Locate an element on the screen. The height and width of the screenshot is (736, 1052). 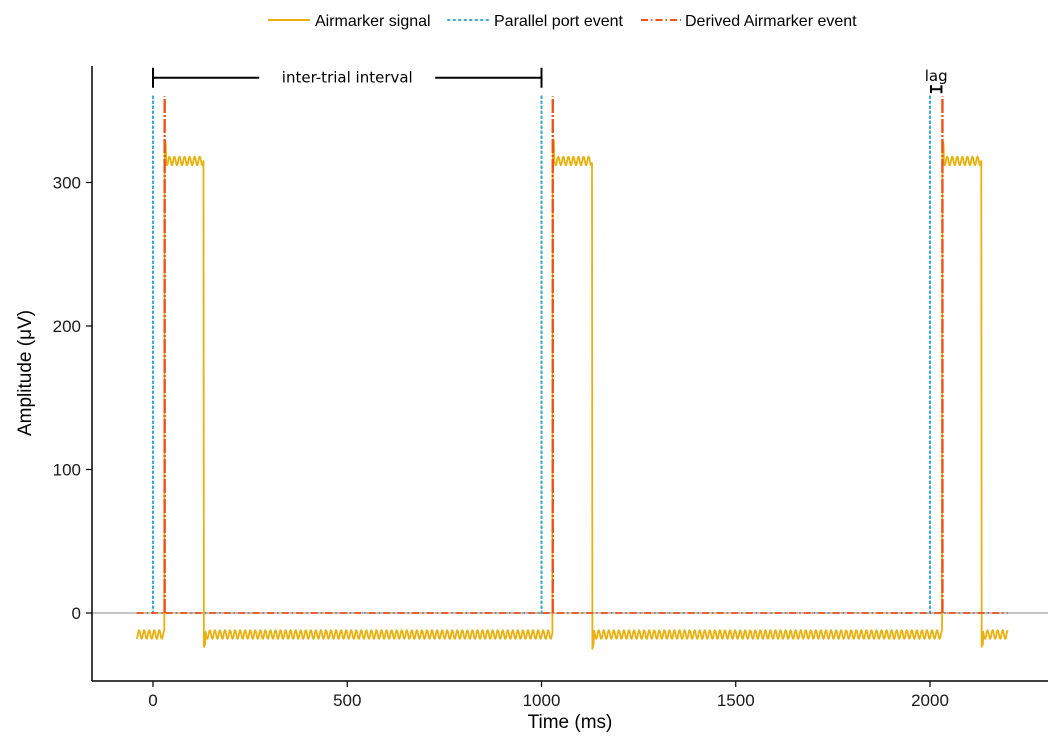
annotations: inter-trial interval lag is located at coordinates (550, 80).